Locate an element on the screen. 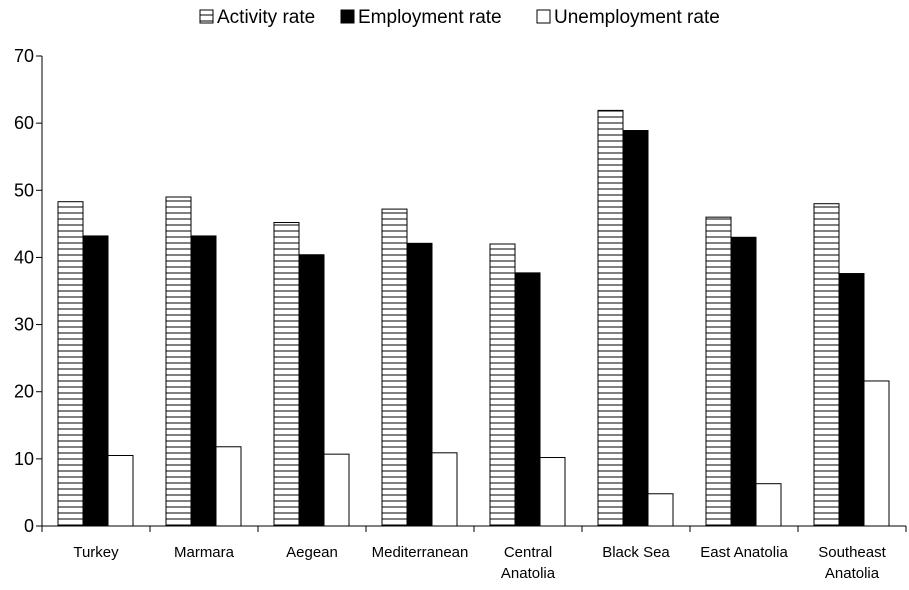 This screenshot has width=909, height=590. y-tick-label: 40 is located at coordinates (24, 257).